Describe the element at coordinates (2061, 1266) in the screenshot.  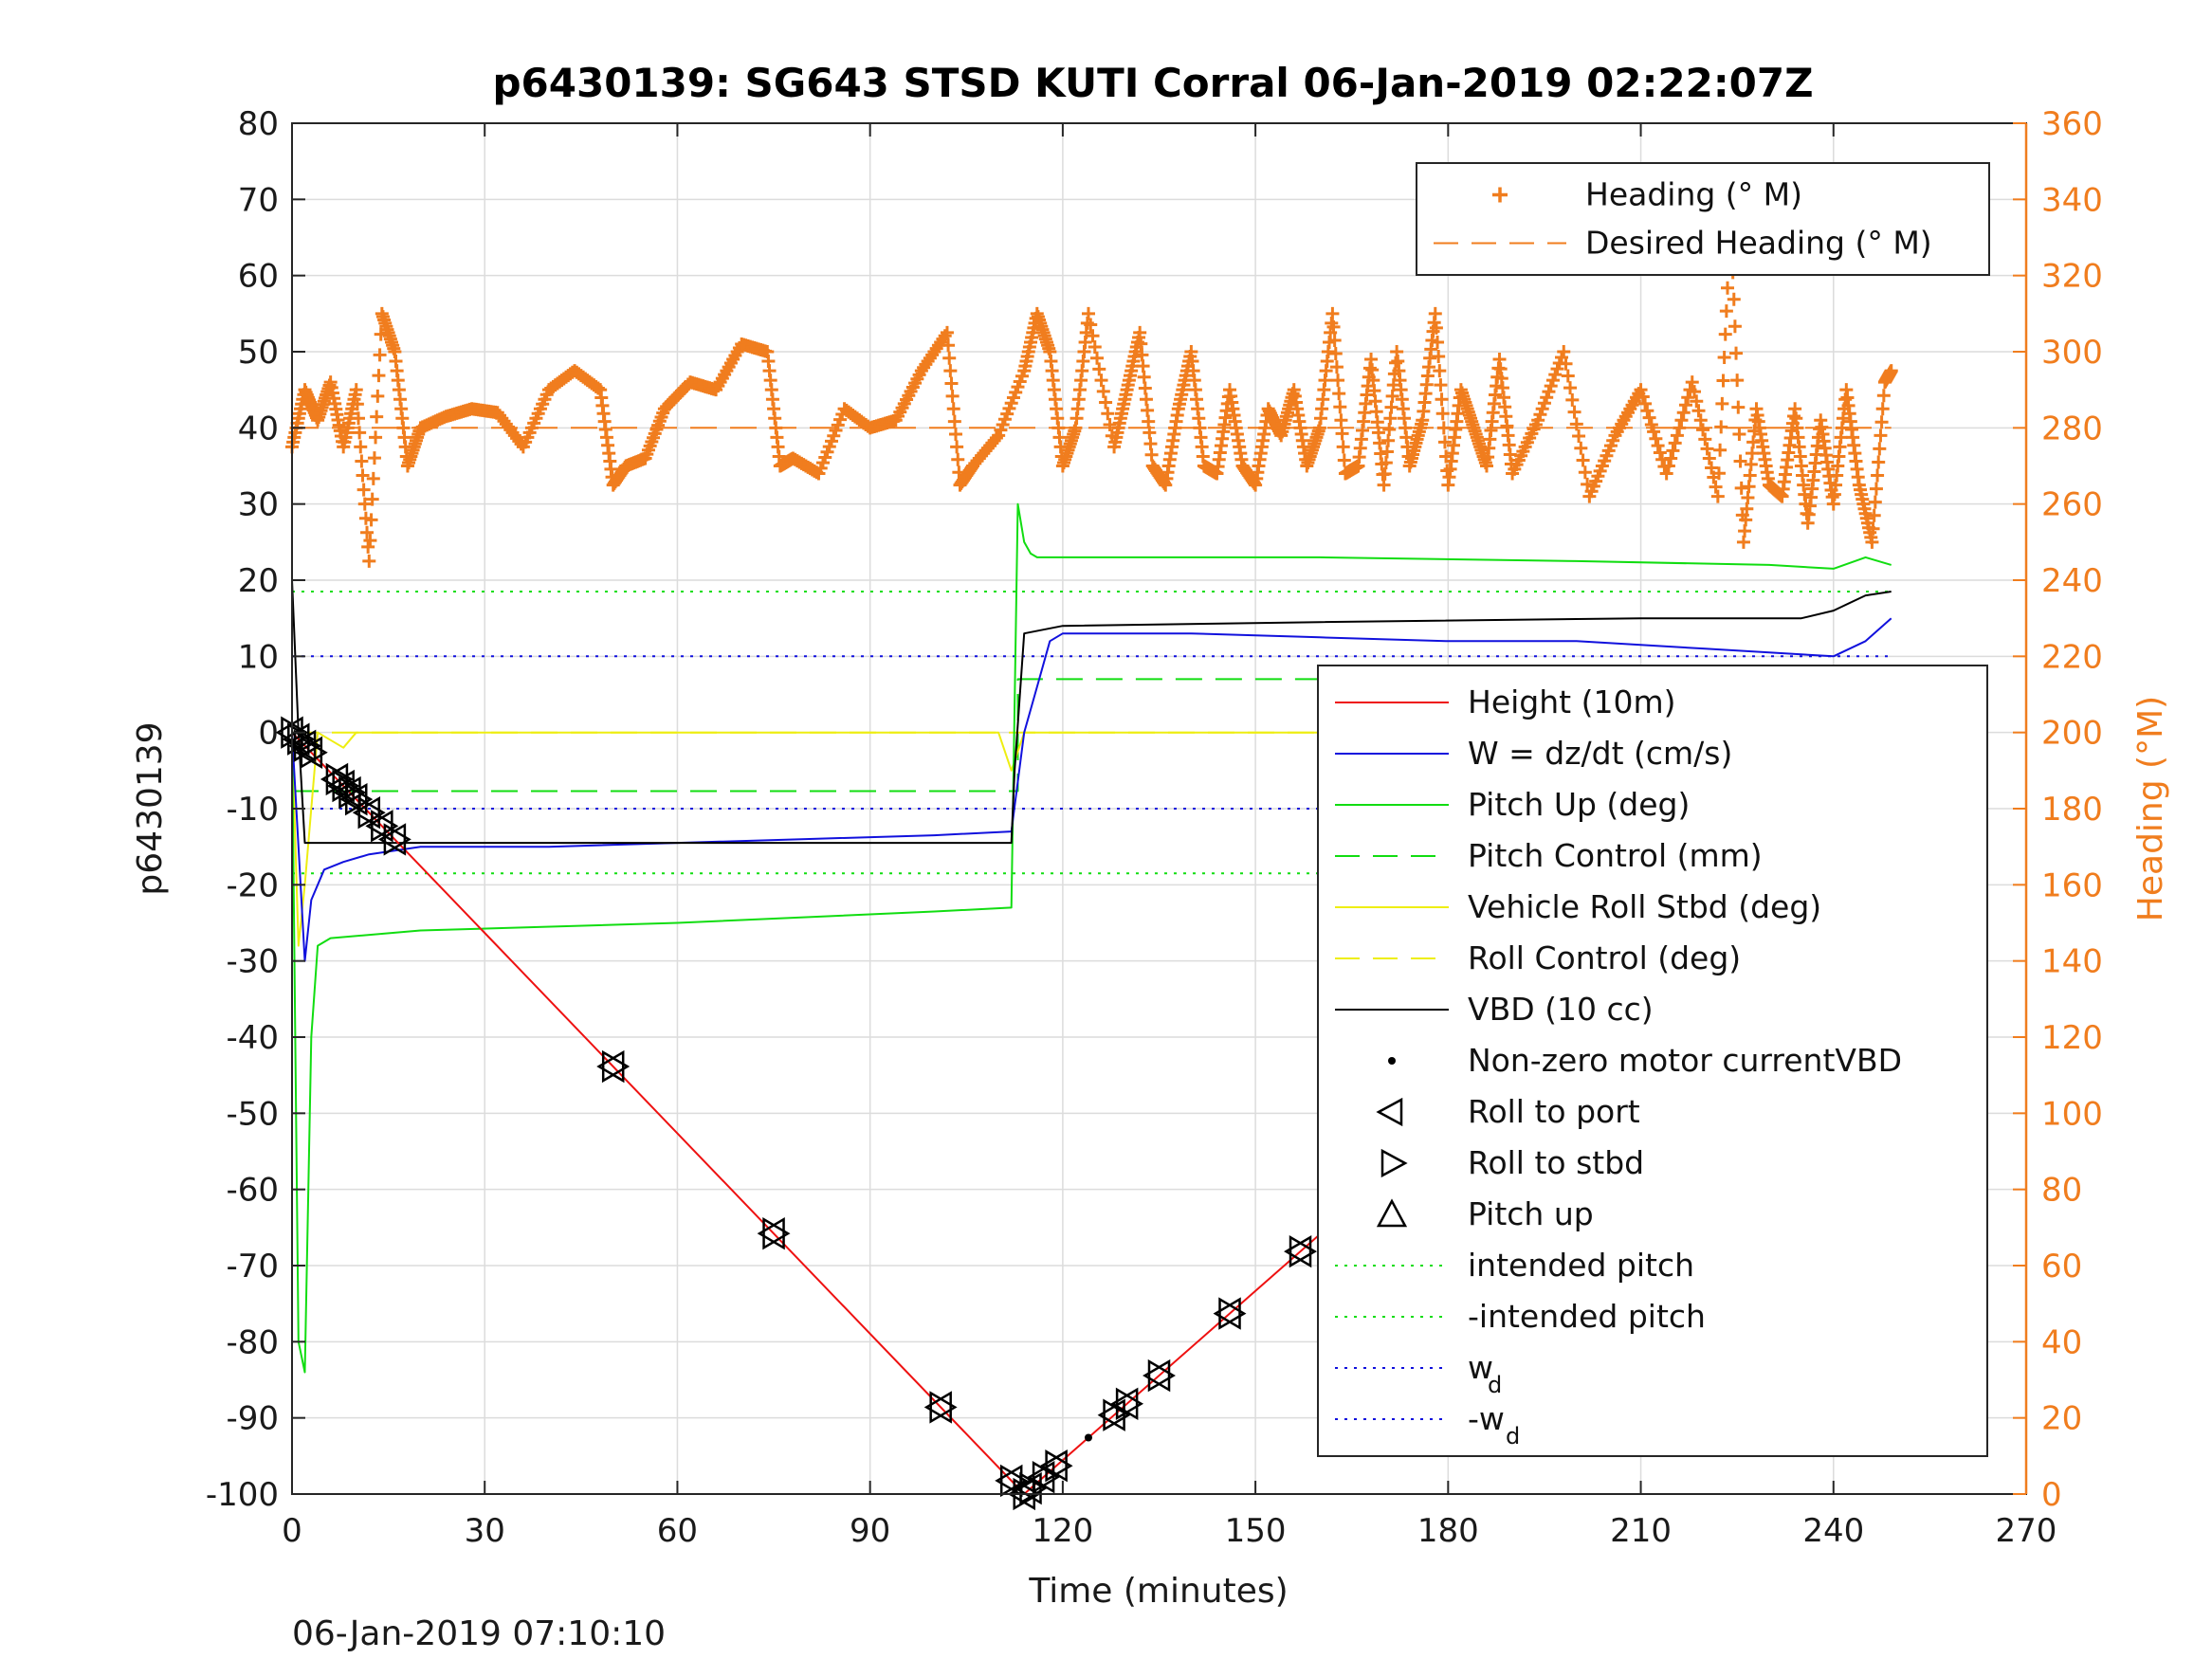
I see `y-right-tick-label: 60` at that location.